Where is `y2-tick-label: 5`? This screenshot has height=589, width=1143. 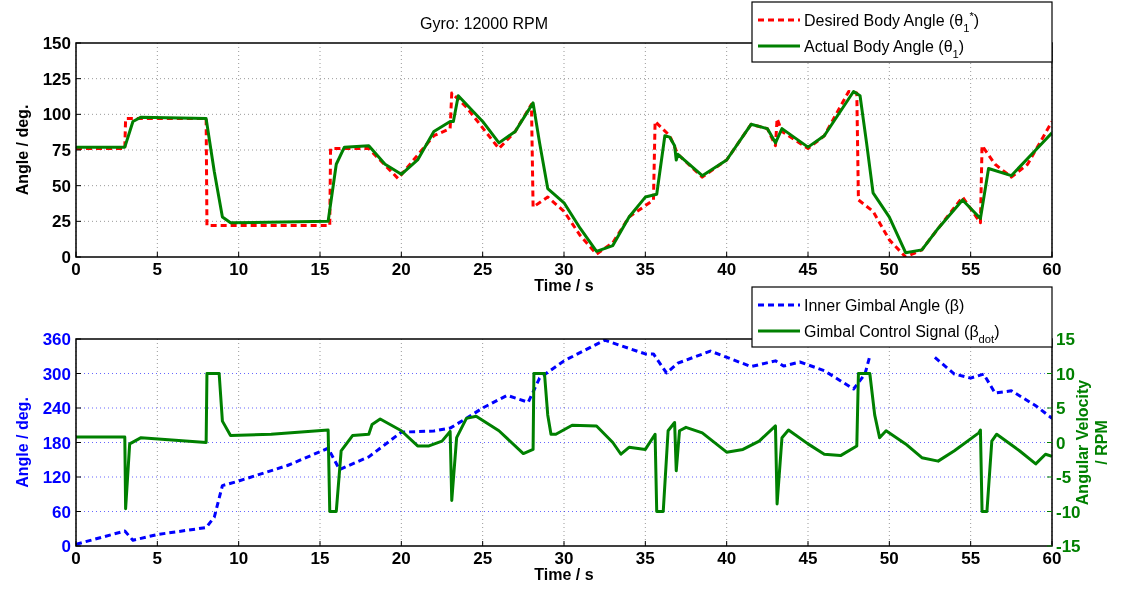 y2-tick-label: 5 is located at coordinates (1061, 408).